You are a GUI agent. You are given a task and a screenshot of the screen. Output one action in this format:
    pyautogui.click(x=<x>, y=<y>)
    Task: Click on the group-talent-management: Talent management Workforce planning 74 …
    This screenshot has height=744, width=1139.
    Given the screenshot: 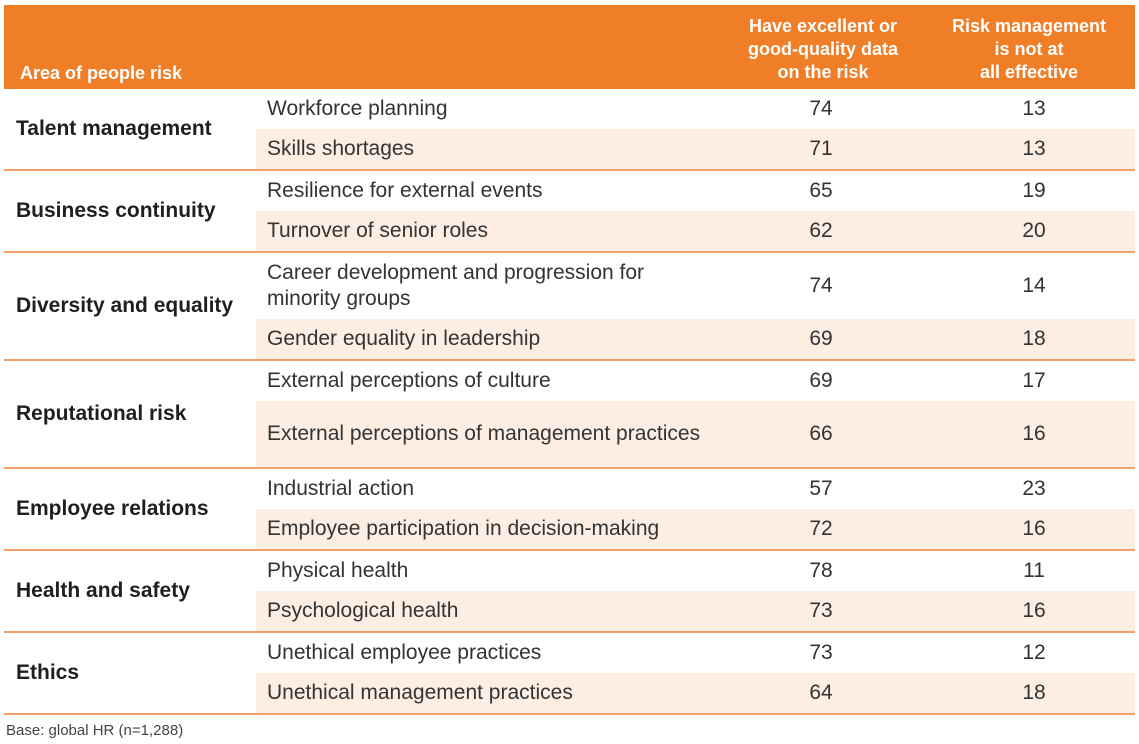 What is the action you would take?
    pyautogui.click(x=569, y=130)
    